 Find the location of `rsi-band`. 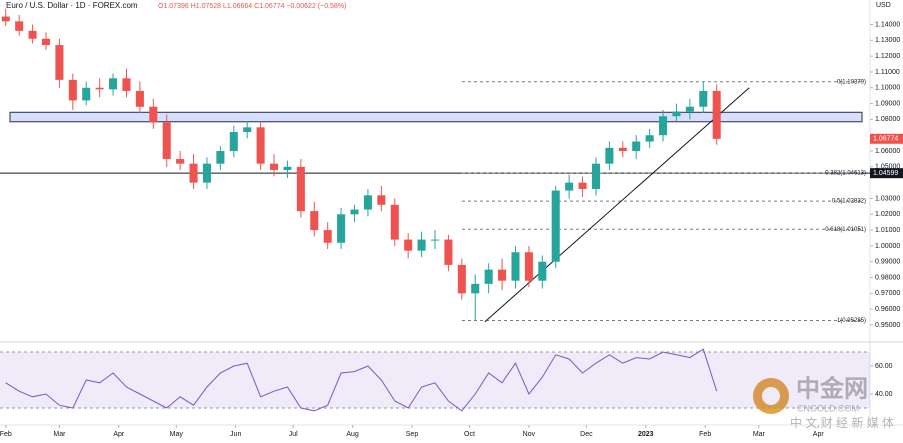

rsi-band is located at coordinates (435, 380).